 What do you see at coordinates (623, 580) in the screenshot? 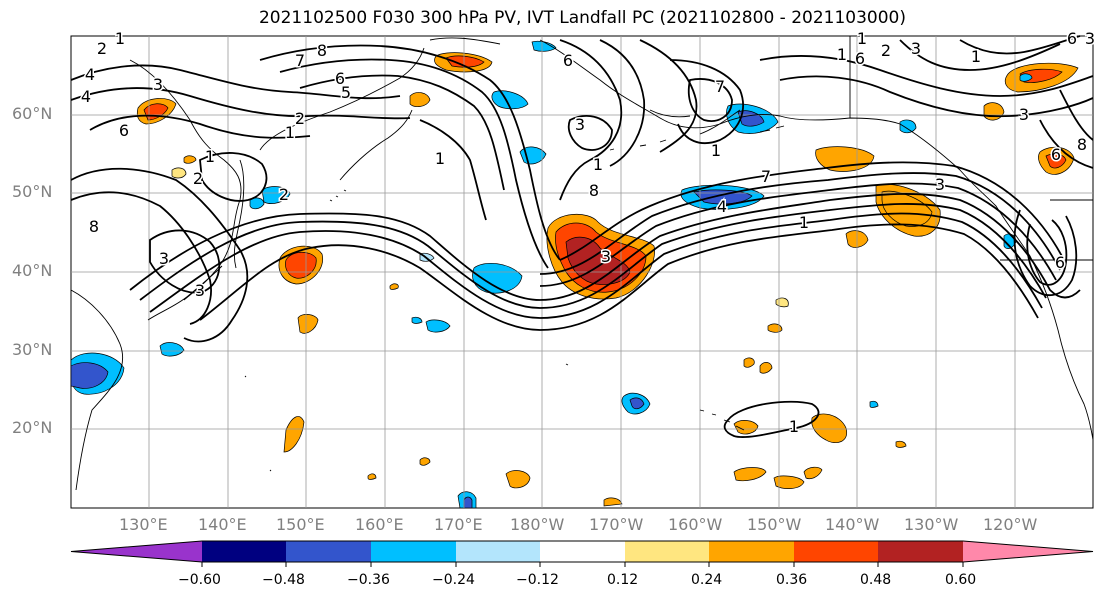
I see `colorbar-tick-label: 0.12` at bounding box center [623, 580].